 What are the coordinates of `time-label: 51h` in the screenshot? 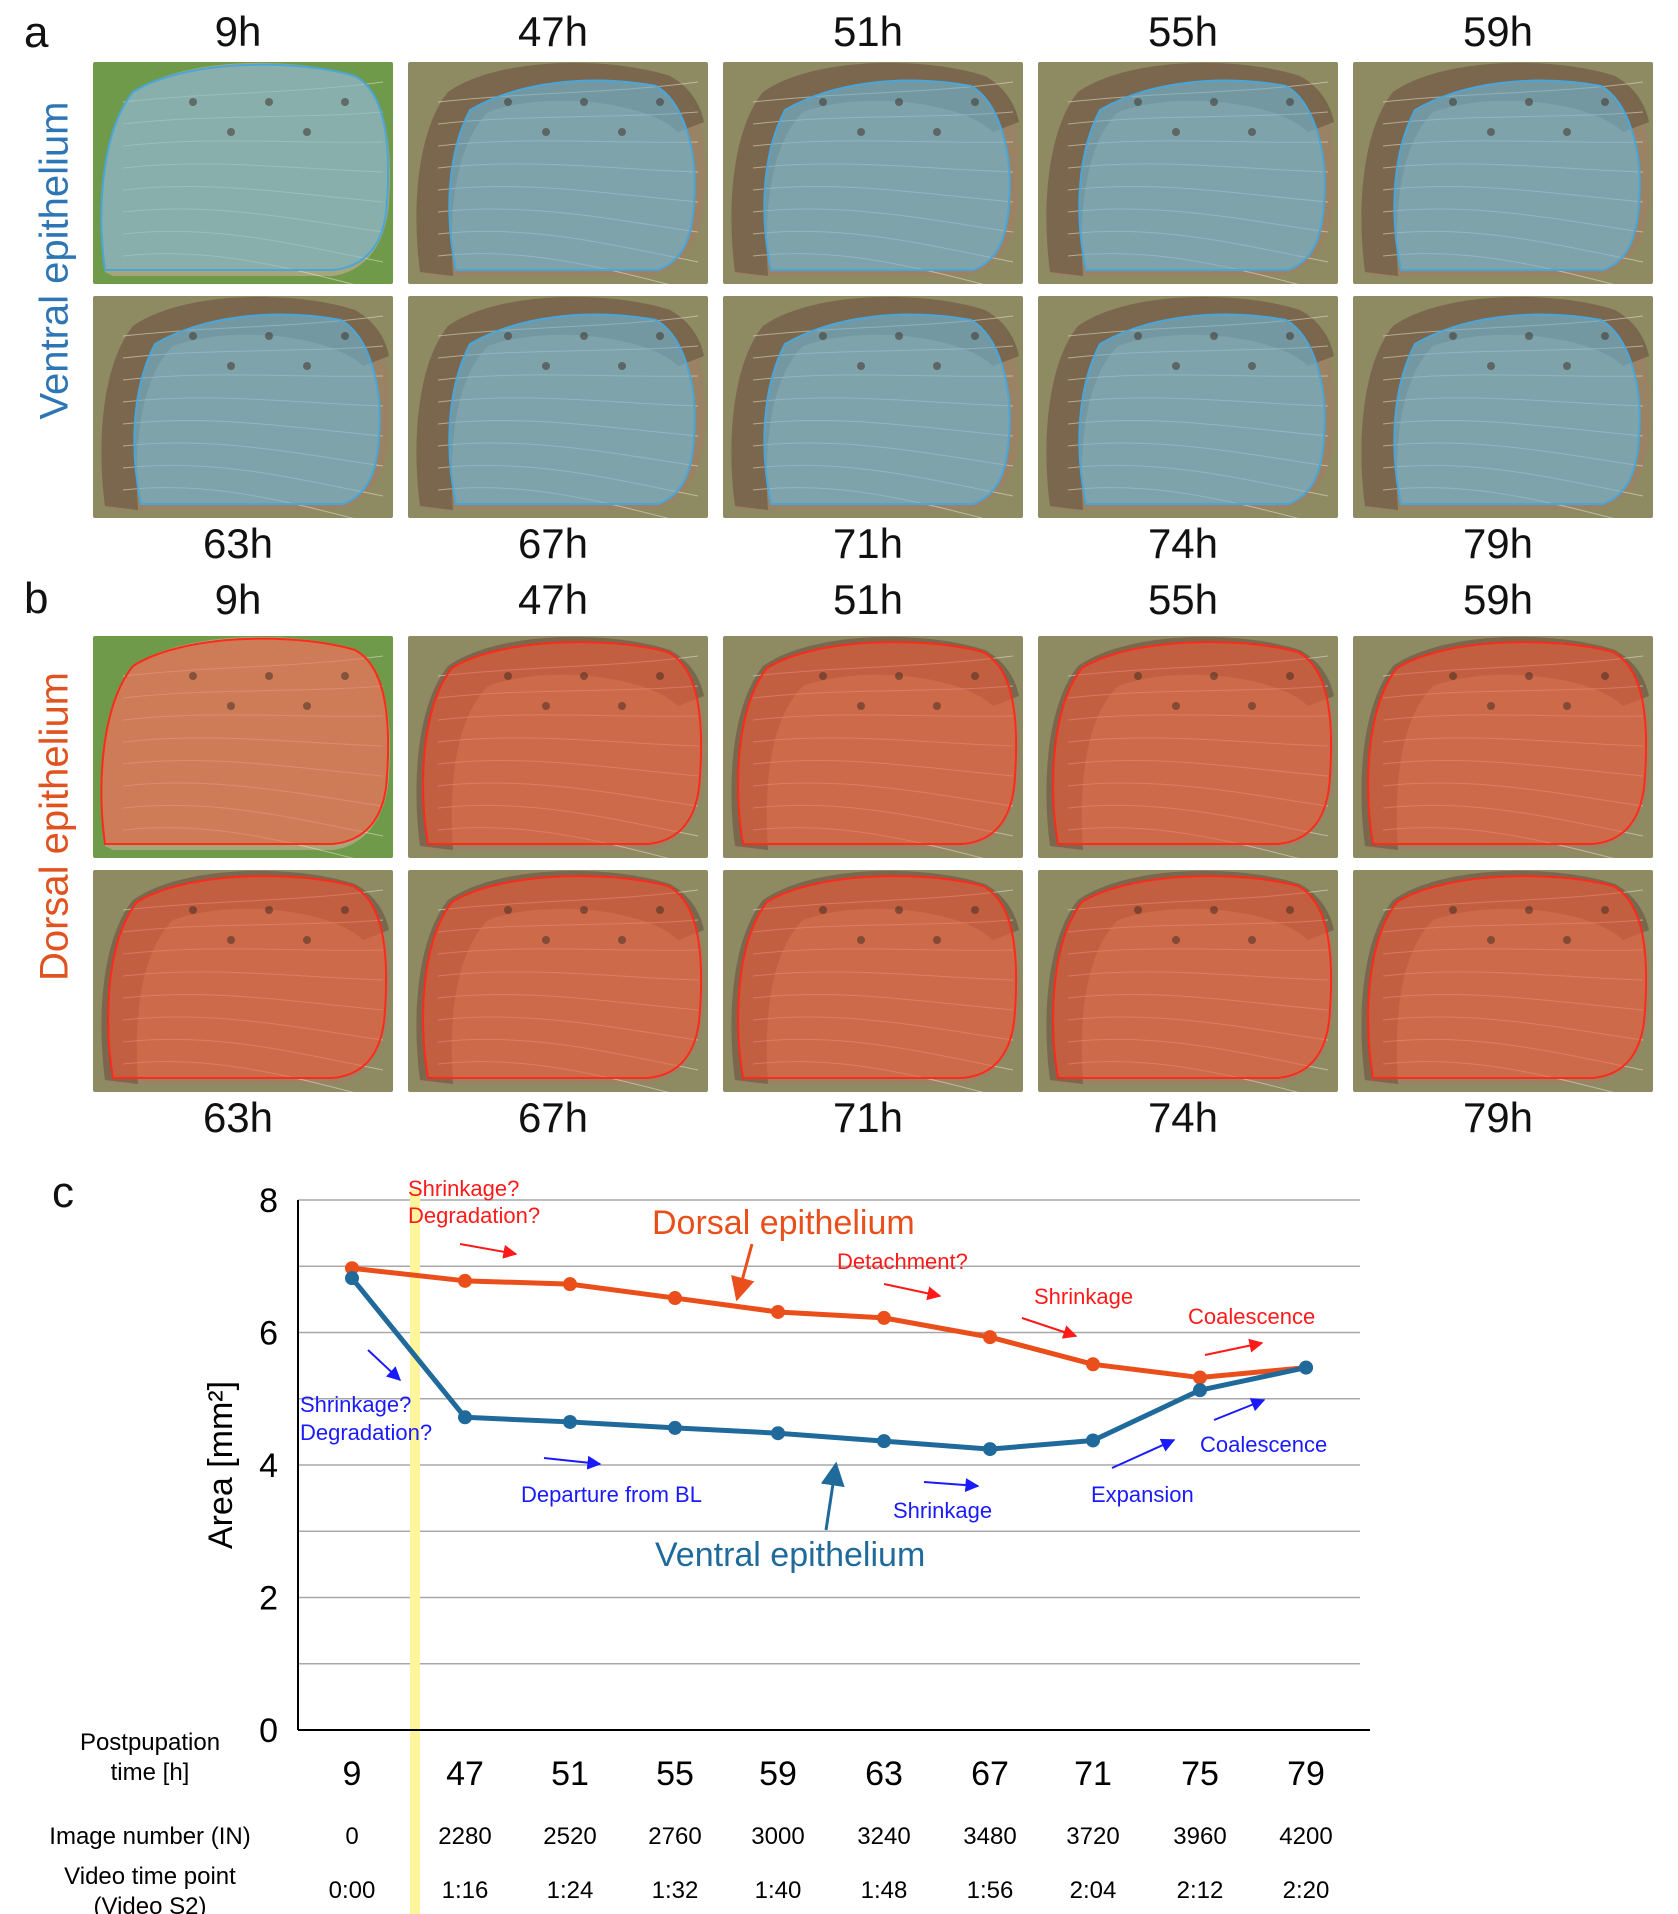 It's located at (868, 599).